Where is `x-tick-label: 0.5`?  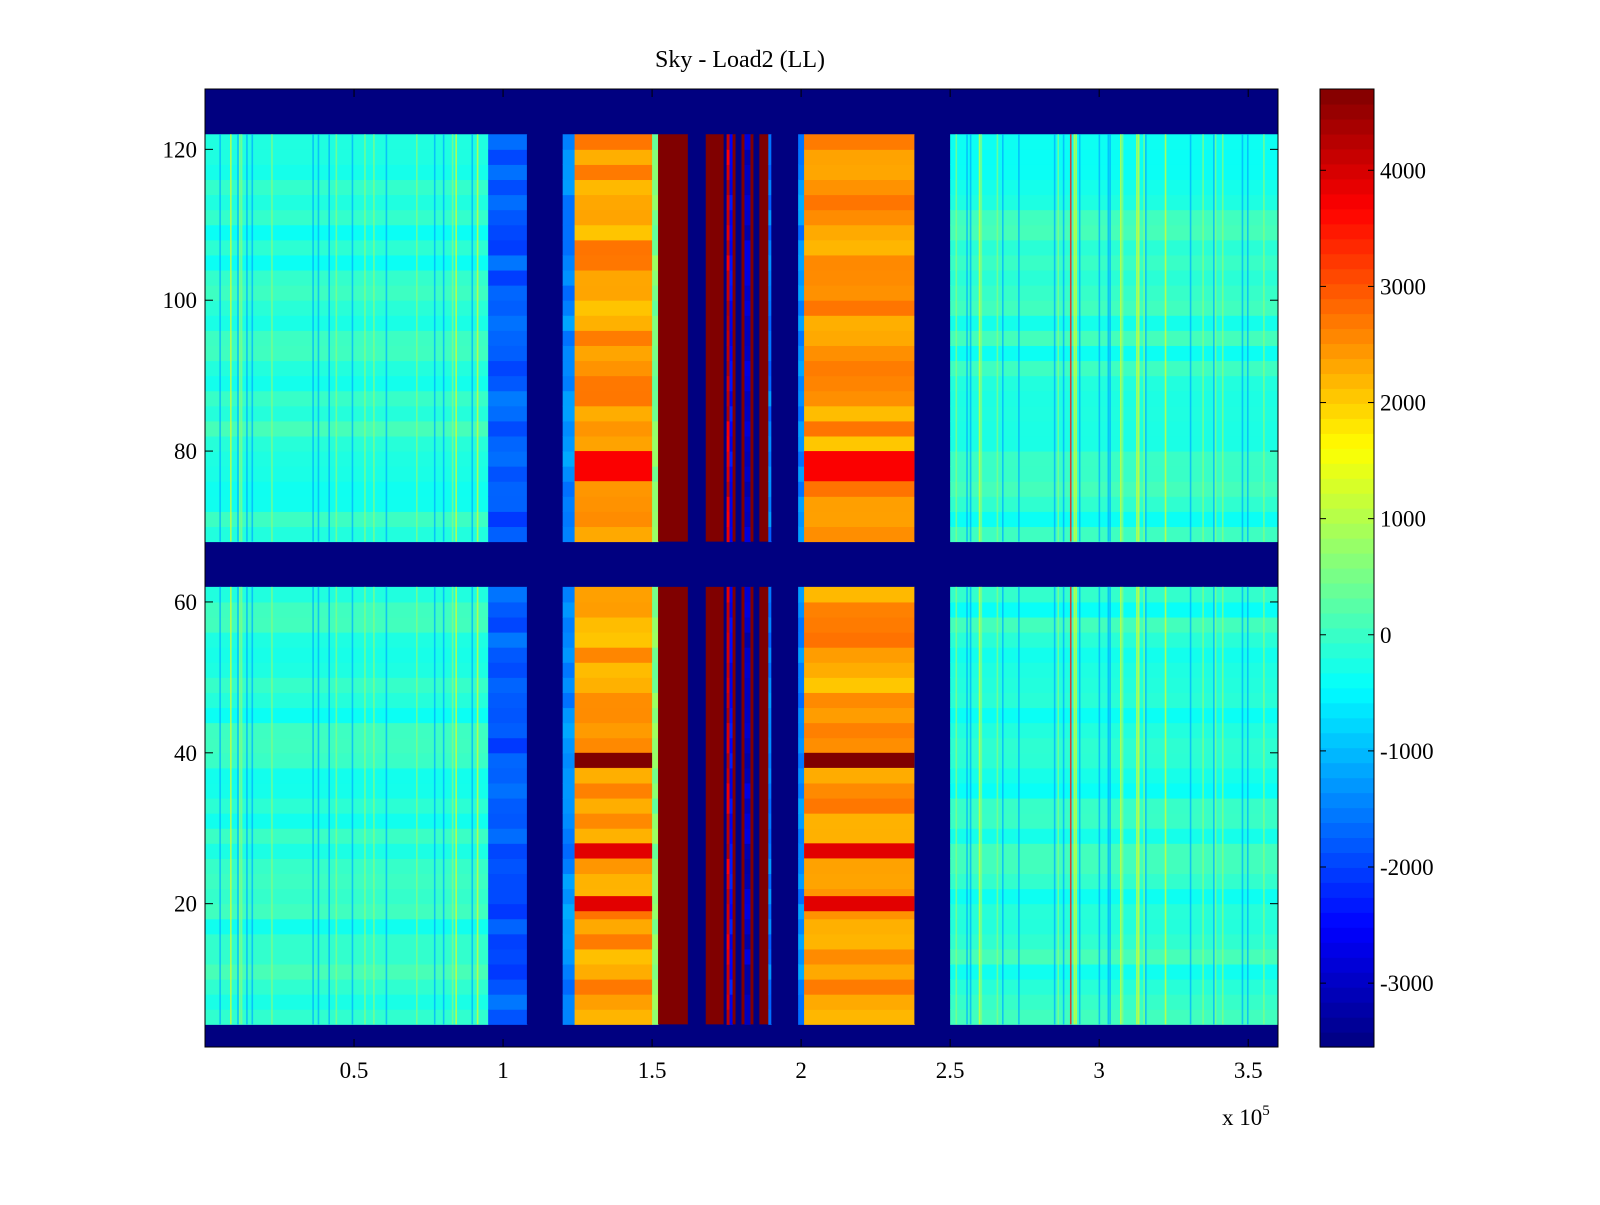 x-tick-label: 0.5 is located at coordinates (354, 1070).